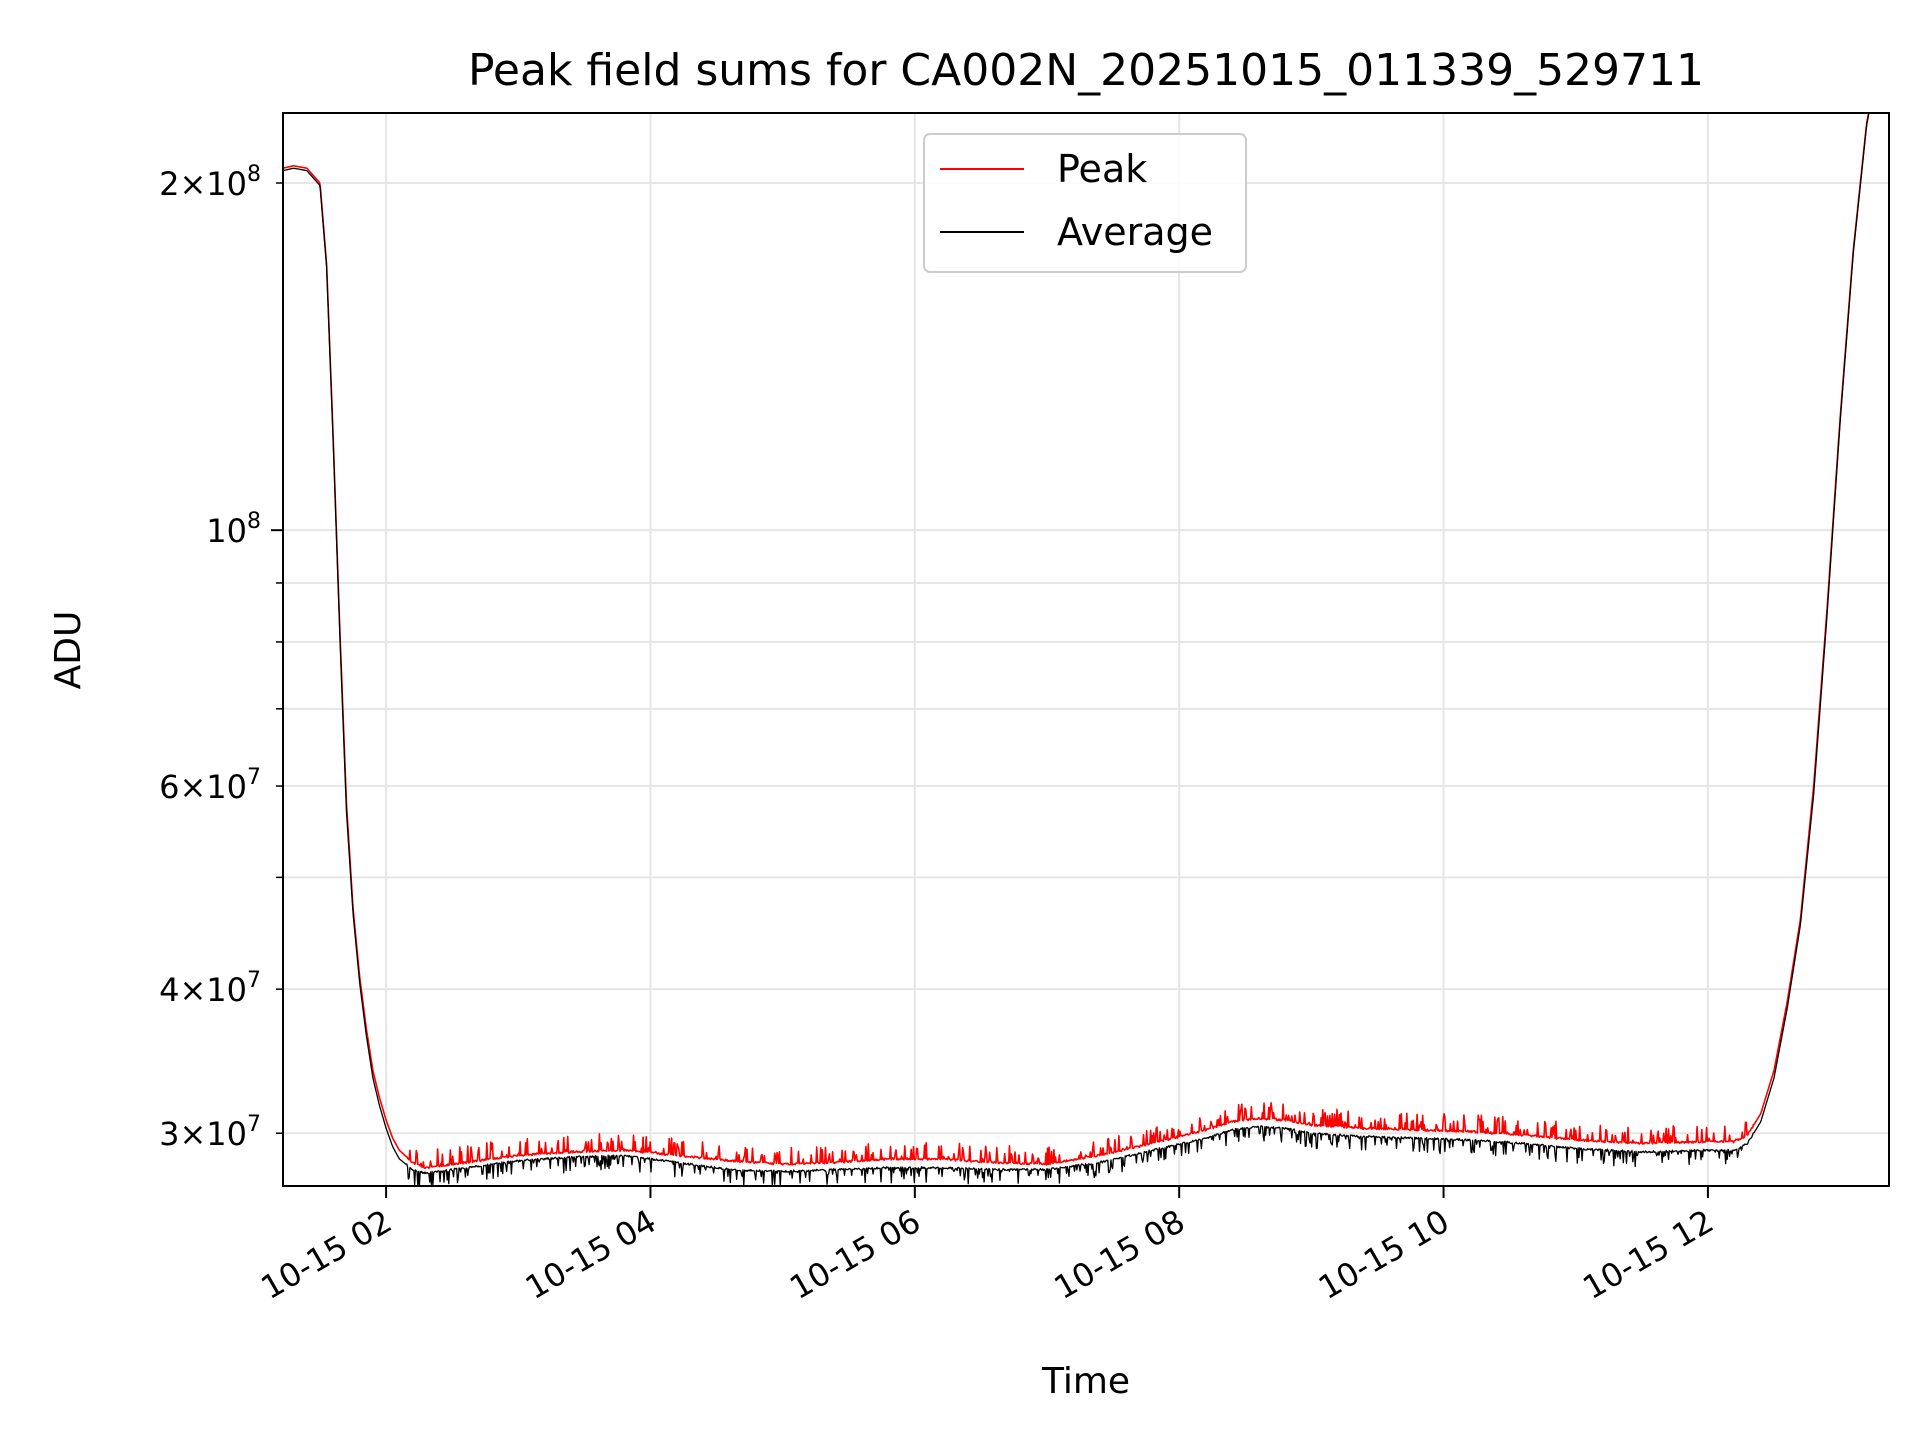 Image resolution: width=1920 pixels, height=1440 pixels. Describe the element at coordinates (210, 182) in the screenshot. I see `y-tick-label: 2×108` at that location.